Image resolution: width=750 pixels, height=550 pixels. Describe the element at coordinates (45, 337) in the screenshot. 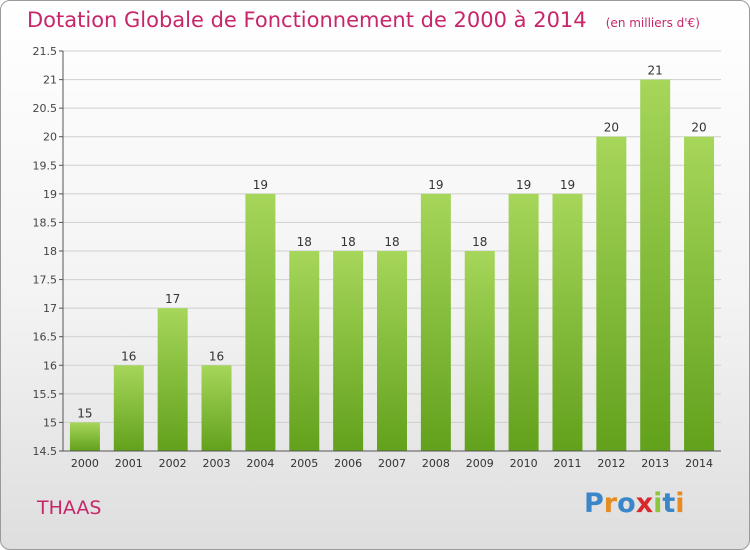

I see `y-tick-label: 16.5` at that location.